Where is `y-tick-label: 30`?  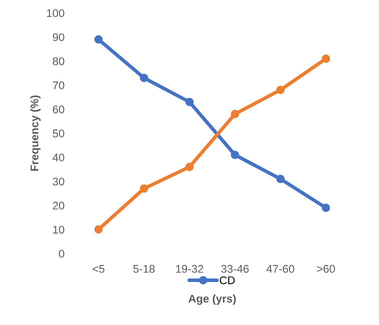
y-tick-label: 30 is located at coordinates (58, 182).